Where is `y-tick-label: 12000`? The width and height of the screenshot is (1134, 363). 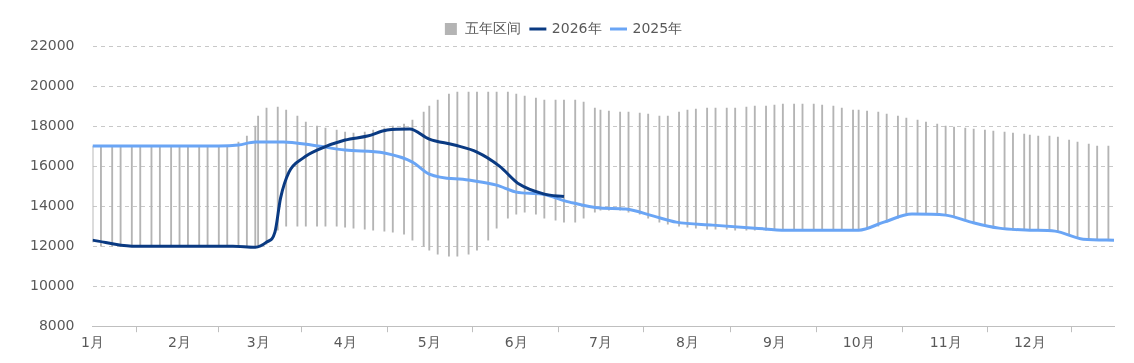 y-tick-label: 12000 is located at coordinates (52, 244).